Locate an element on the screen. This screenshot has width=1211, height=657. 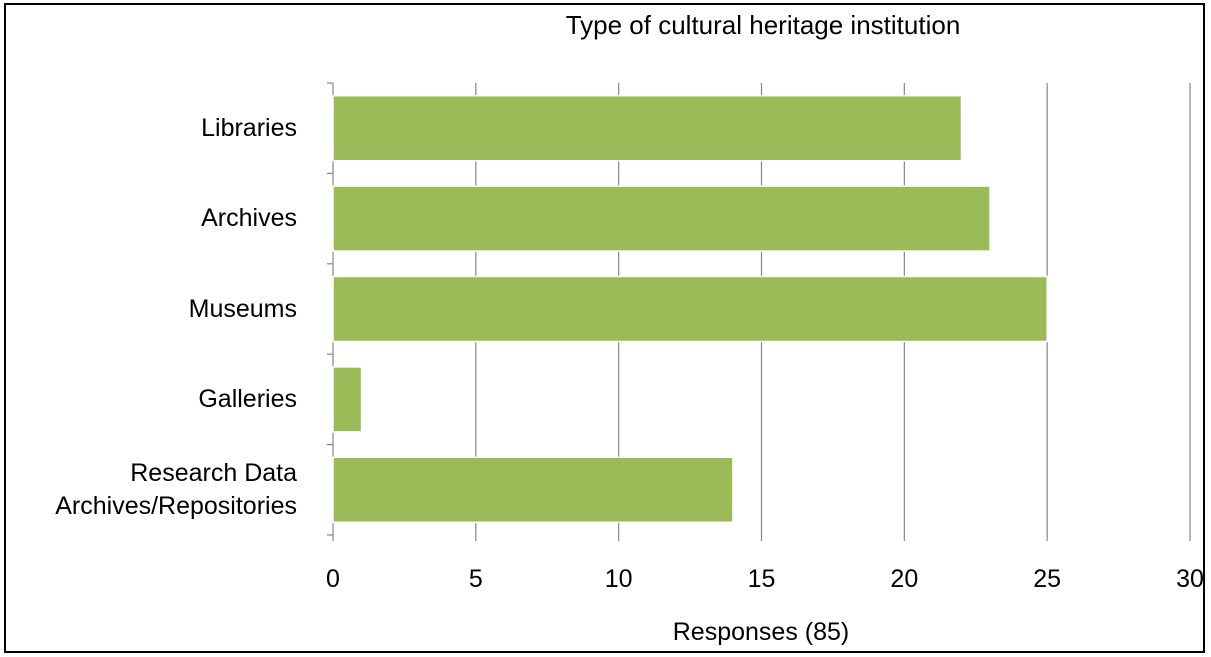
x-tick-label: 0 is located at coordinates (333, 579).